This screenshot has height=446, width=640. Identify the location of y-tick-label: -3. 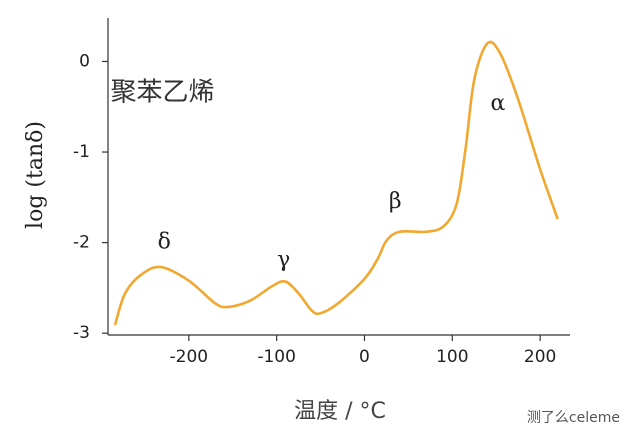
(81, 333).